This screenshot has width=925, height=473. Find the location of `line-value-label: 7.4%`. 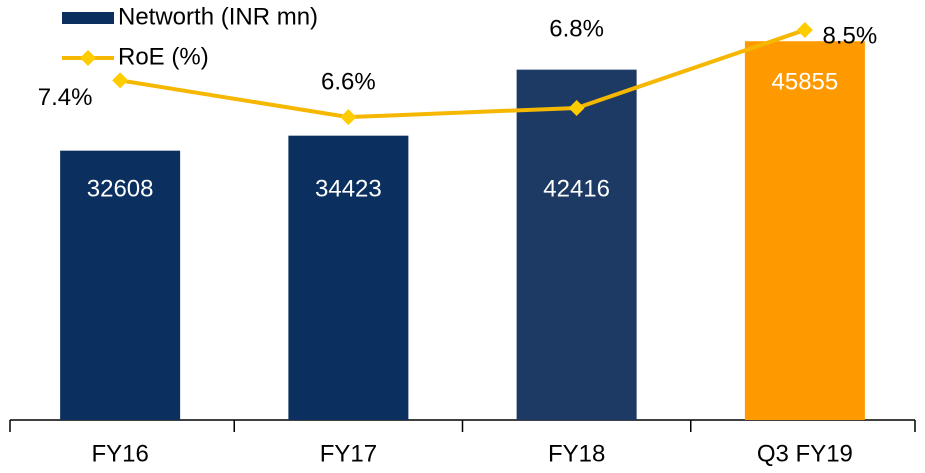

line-value-label: 7.4% is located at coordinates (65, 97).